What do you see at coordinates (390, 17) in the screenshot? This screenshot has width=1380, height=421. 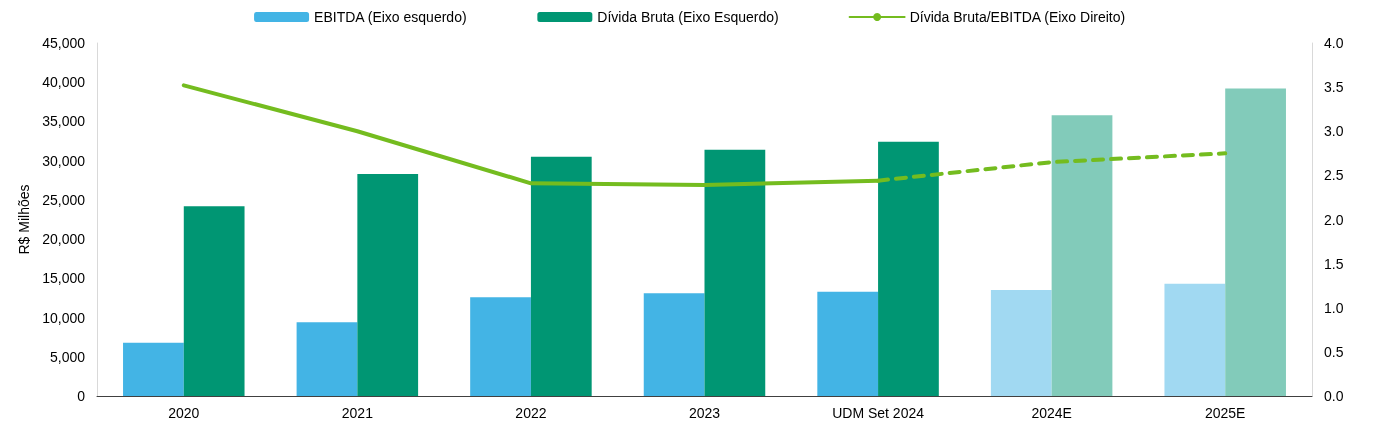 I see `legend-label: EBITDA (Eixo esquerdo)` at bounding box center [390, 17].